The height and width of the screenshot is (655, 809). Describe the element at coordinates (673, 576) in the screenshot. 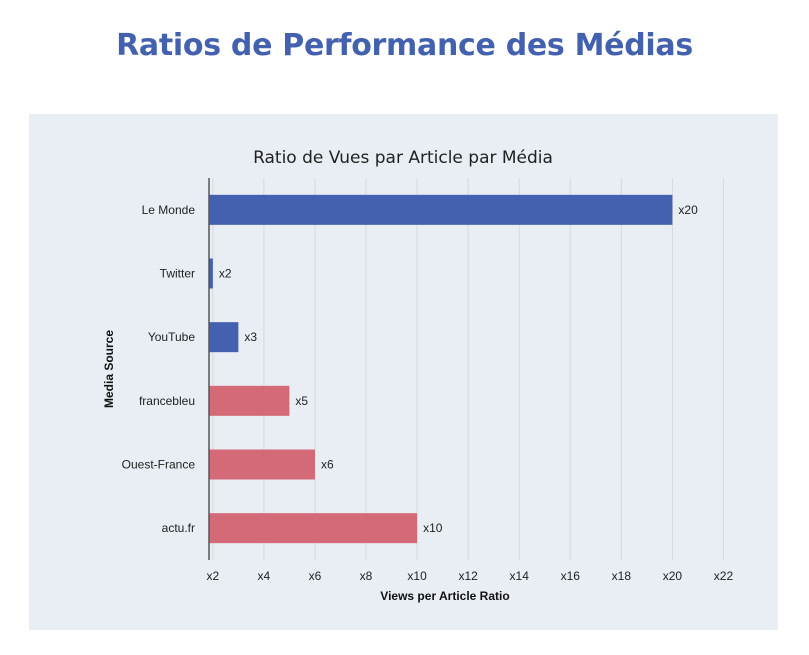

I see `x-tick-label: x20` at that location.